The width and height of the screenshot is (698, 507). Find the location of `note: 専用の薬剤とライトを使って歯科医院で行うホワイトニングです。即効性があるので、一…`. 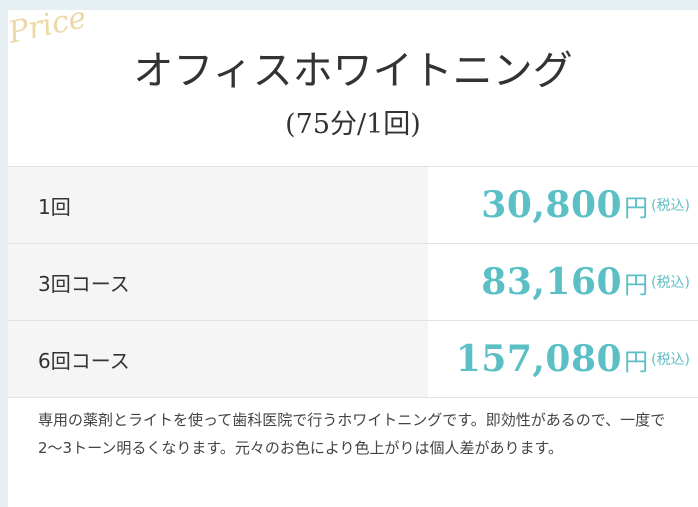

note: 専用の薬剤とライトを使って歯科医院で行うホワイトニングです。即効性があるので、一… is located at coordinates (352, 434).